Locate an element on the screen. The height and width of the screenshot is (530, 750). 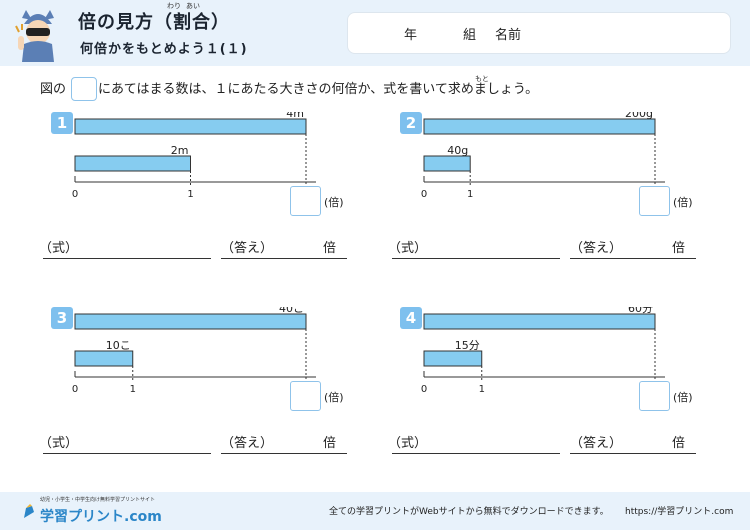
ruby-wari: わり is located at coordinates (174, 6).